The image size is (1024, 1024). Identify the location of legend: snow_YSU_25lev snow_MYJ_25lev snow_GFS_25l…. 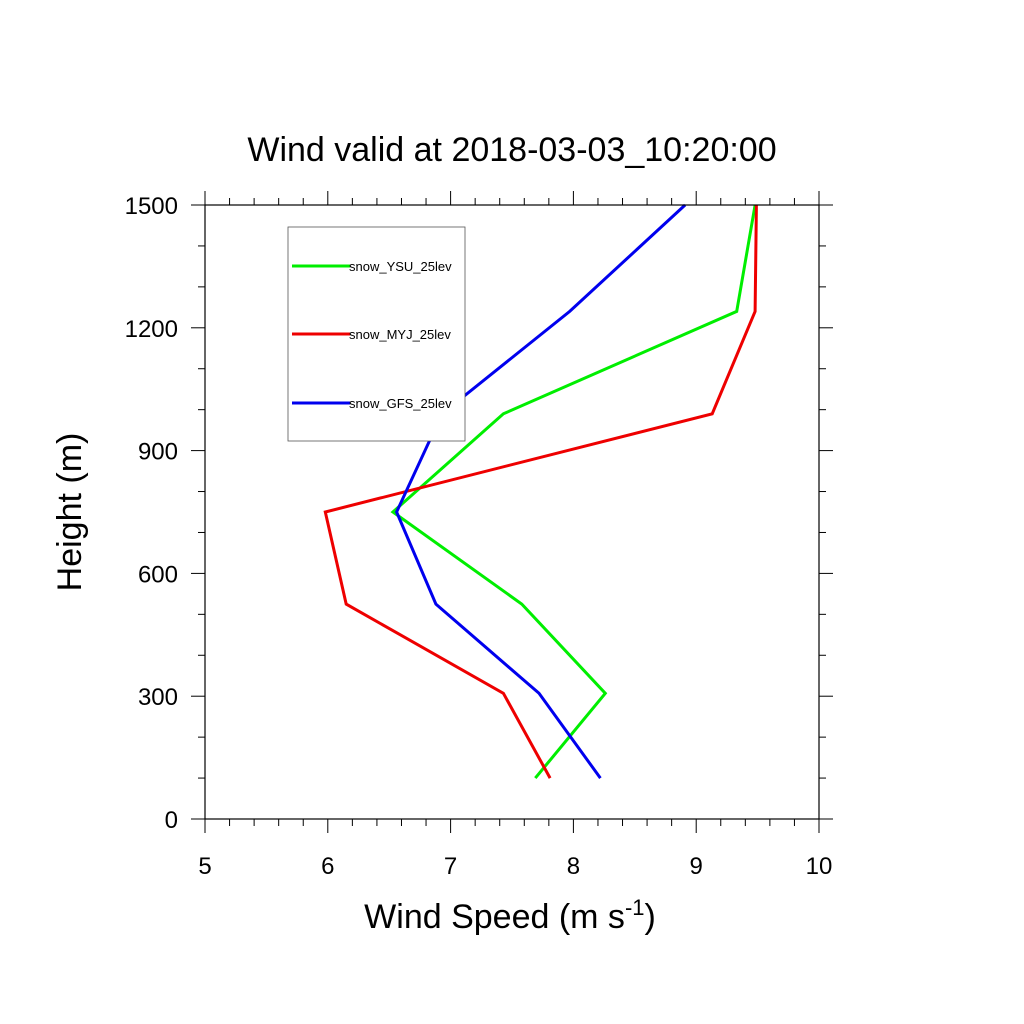
(376, 334).